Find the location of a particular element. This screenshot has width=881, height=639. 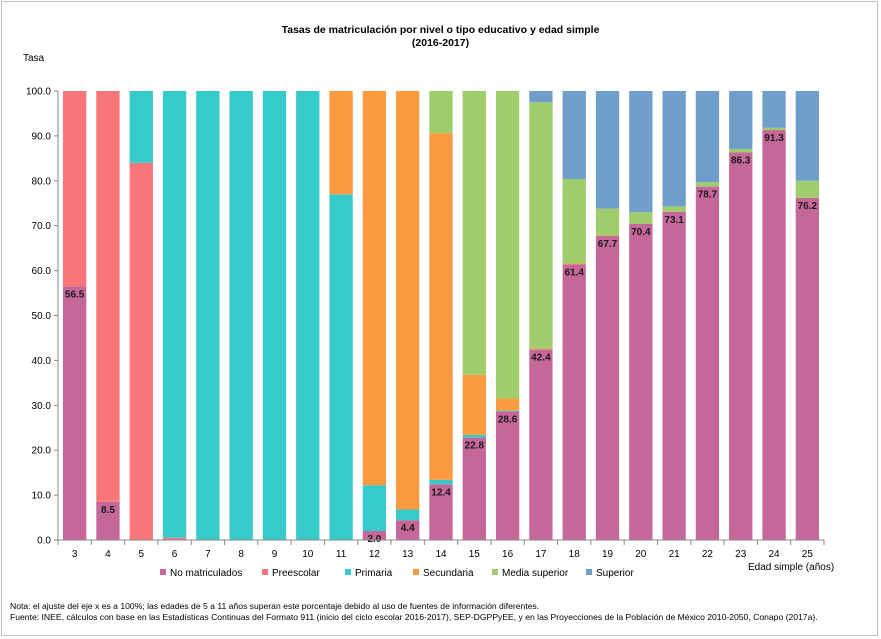

x-tick-label: 22 is located at coordinates (708, 554).